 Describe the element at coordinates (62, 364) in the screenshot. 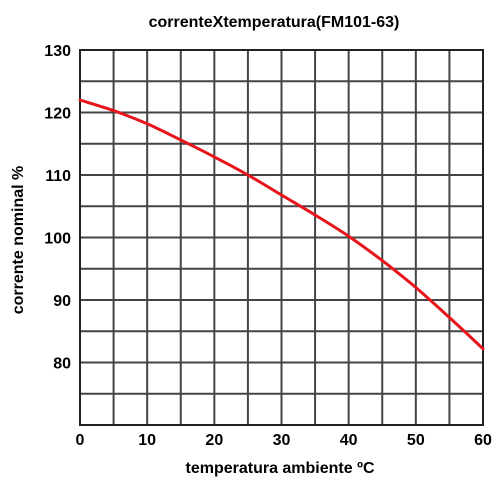

I see `y-tick-label: 80` at that location.